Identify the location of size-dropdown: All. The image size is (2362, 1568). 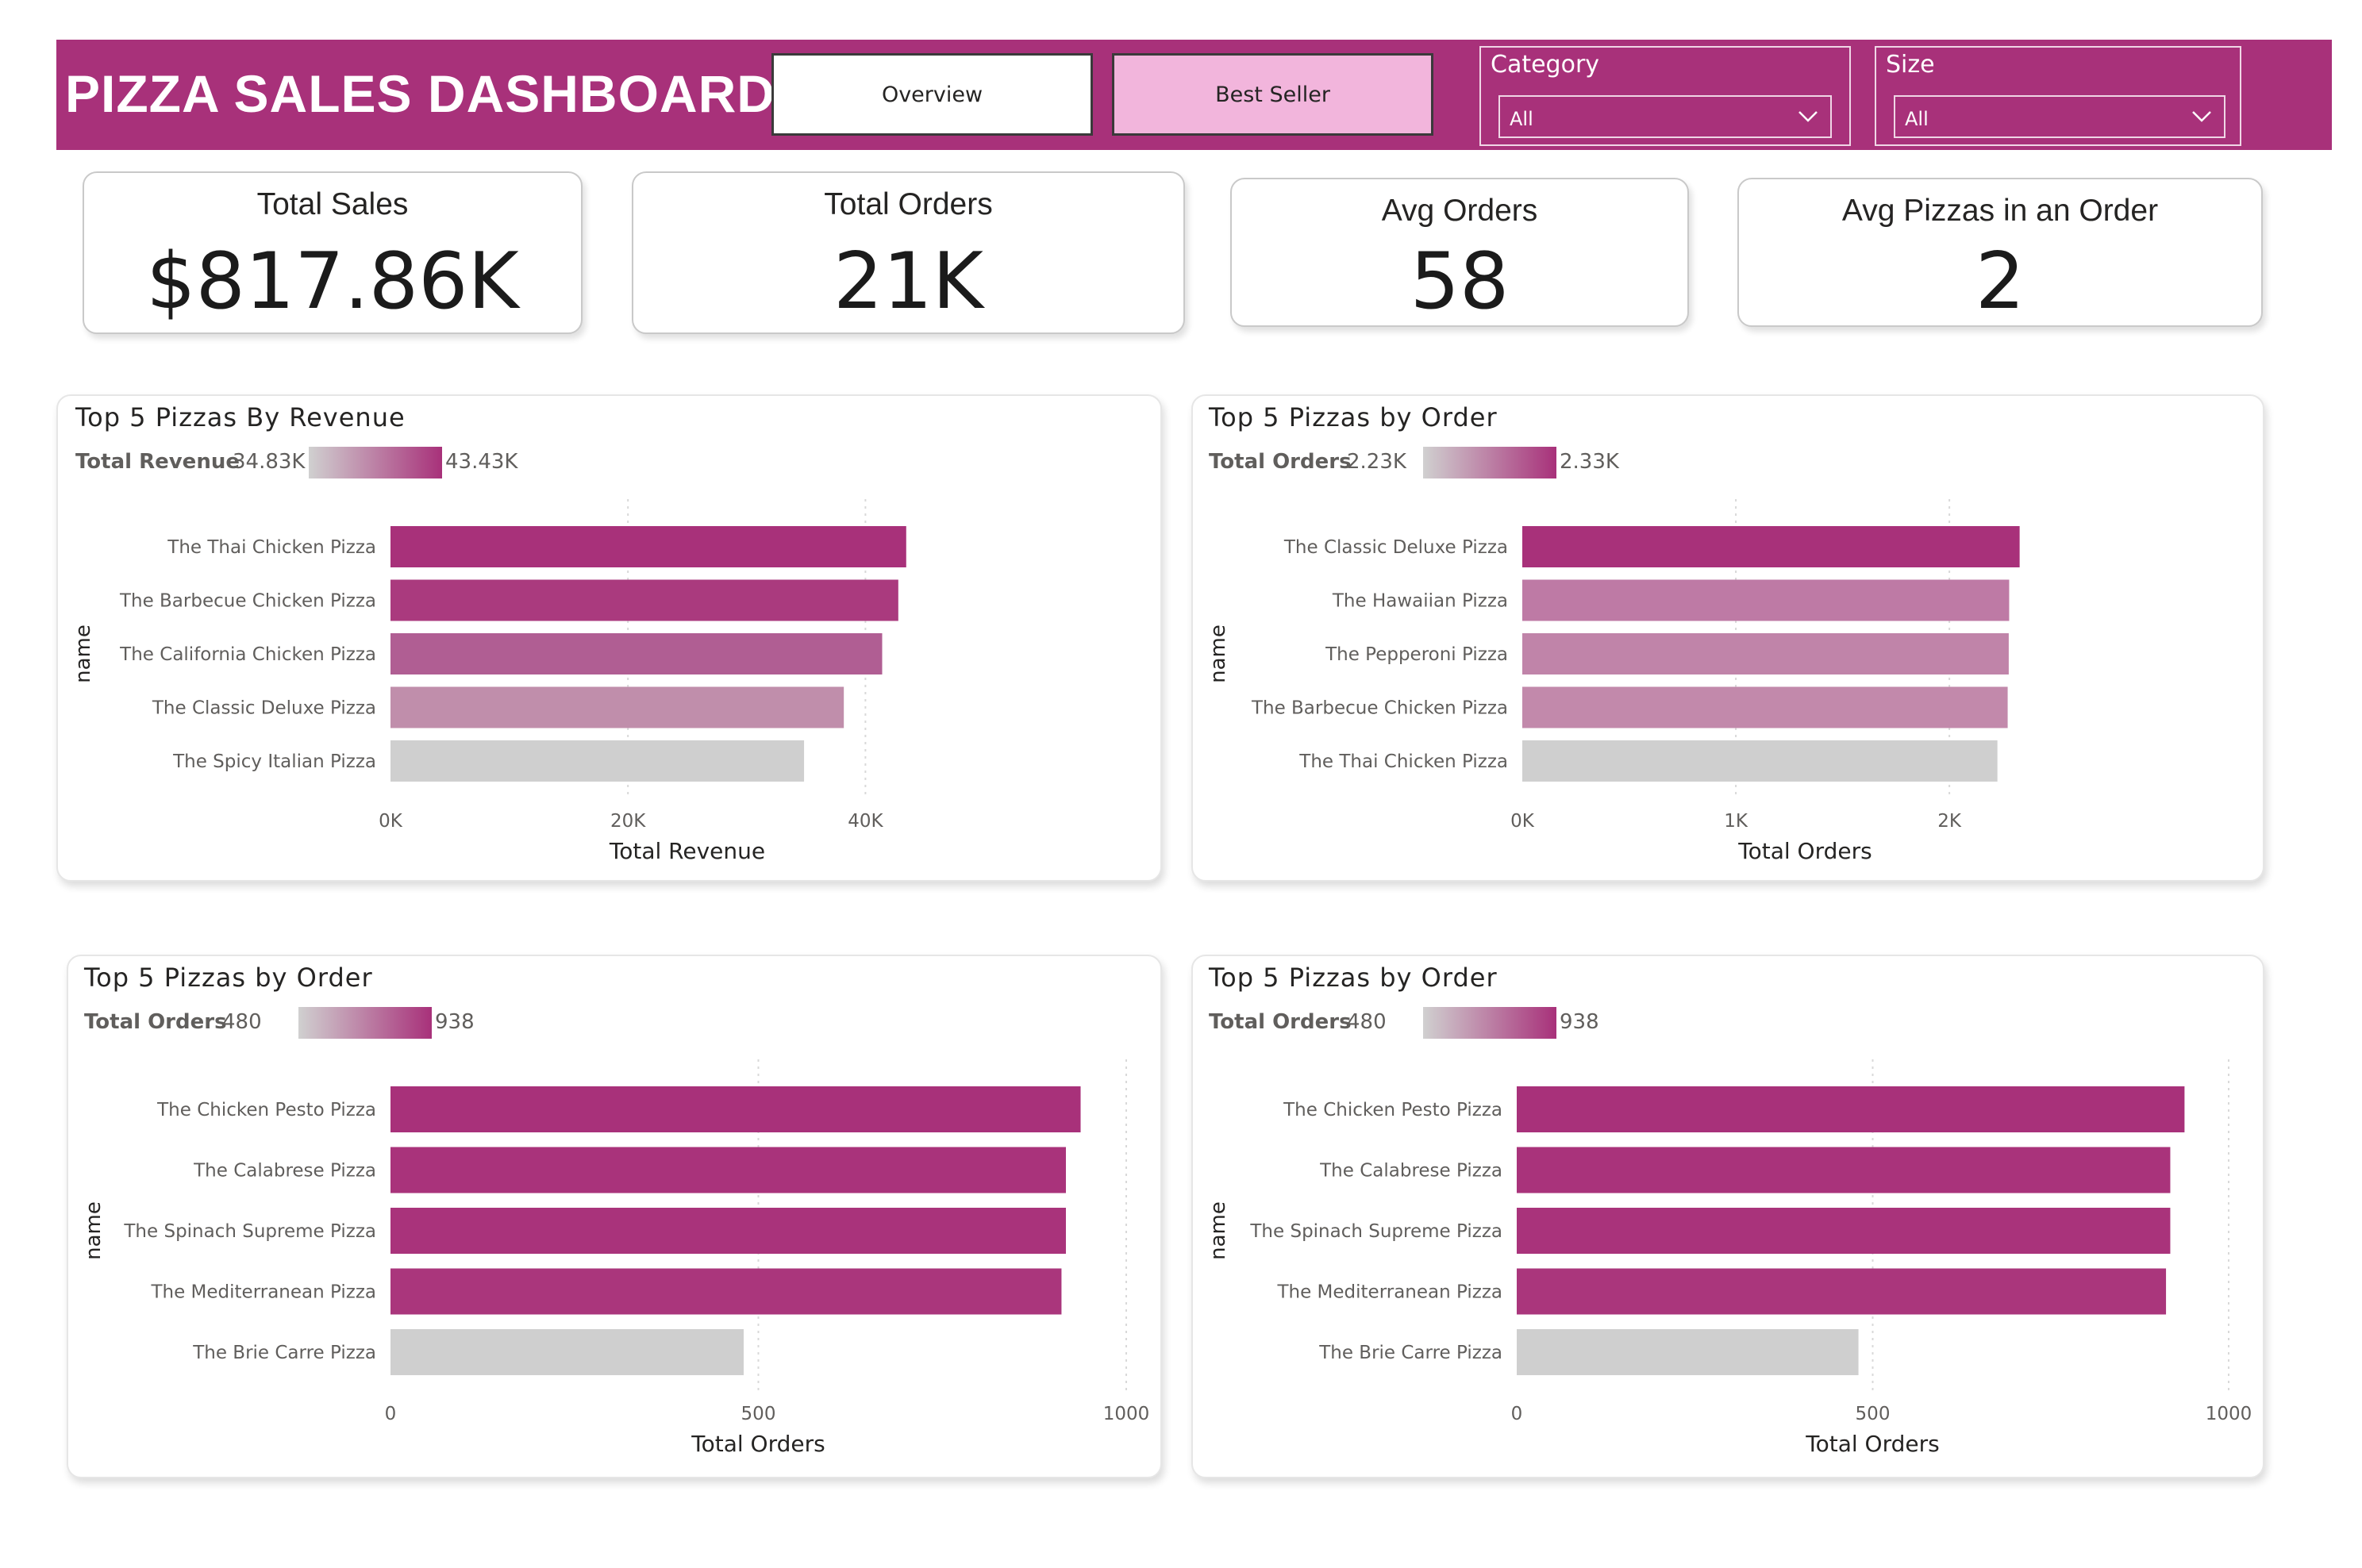
(2059, 116).